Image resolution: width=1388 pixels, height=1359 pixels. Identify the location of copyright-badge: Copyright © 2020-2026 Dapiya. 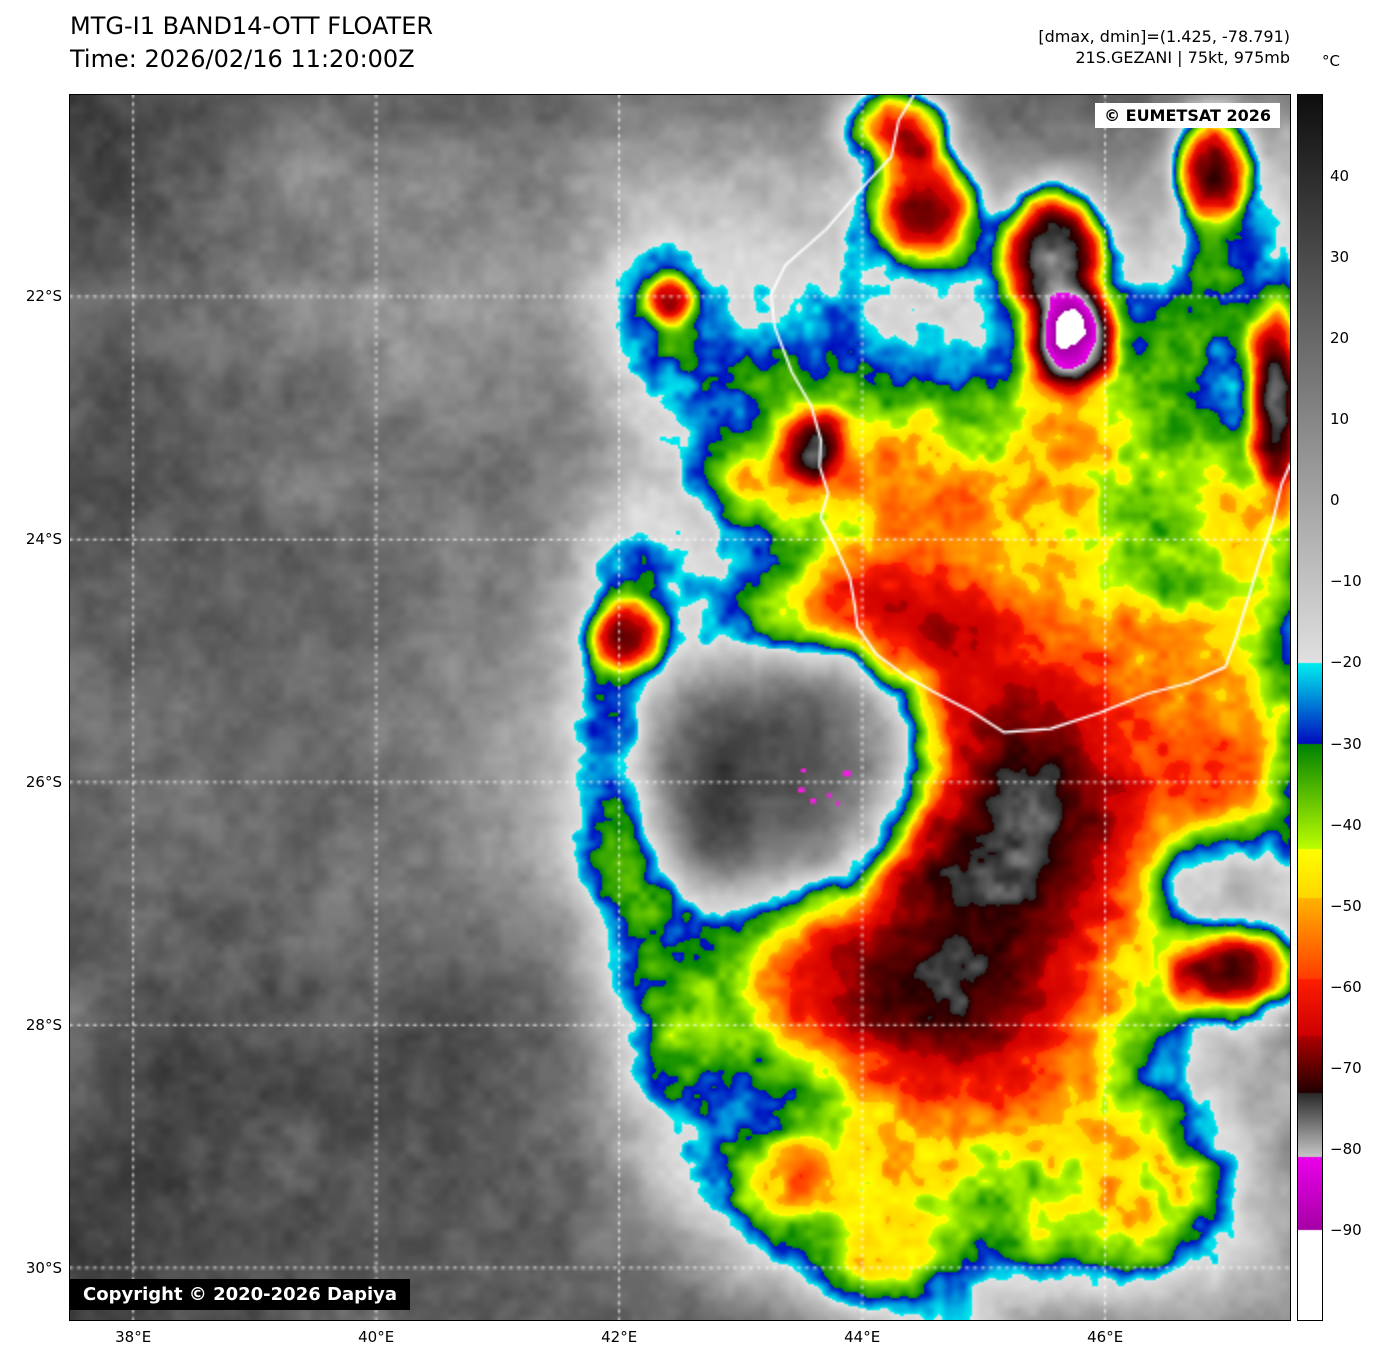
(240, 1294).